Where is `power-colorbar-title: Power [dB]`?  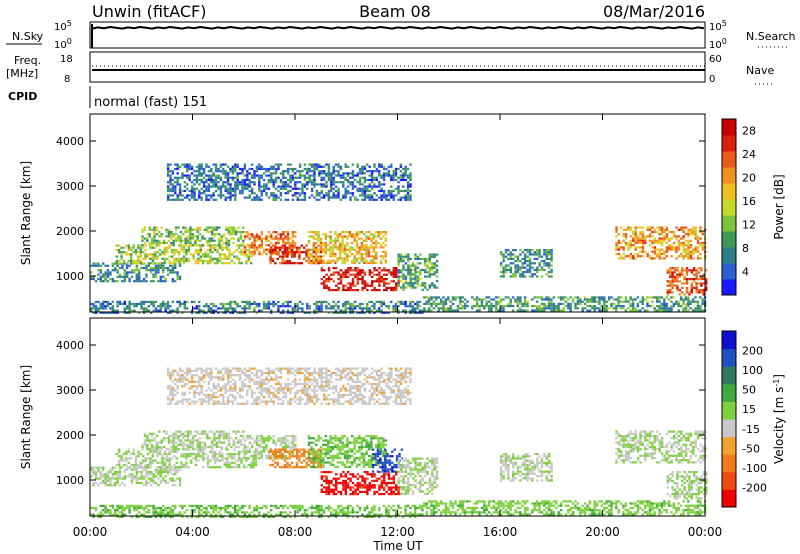
power-colorbar-title: Power [dB] is located at coordinates (779, 206).